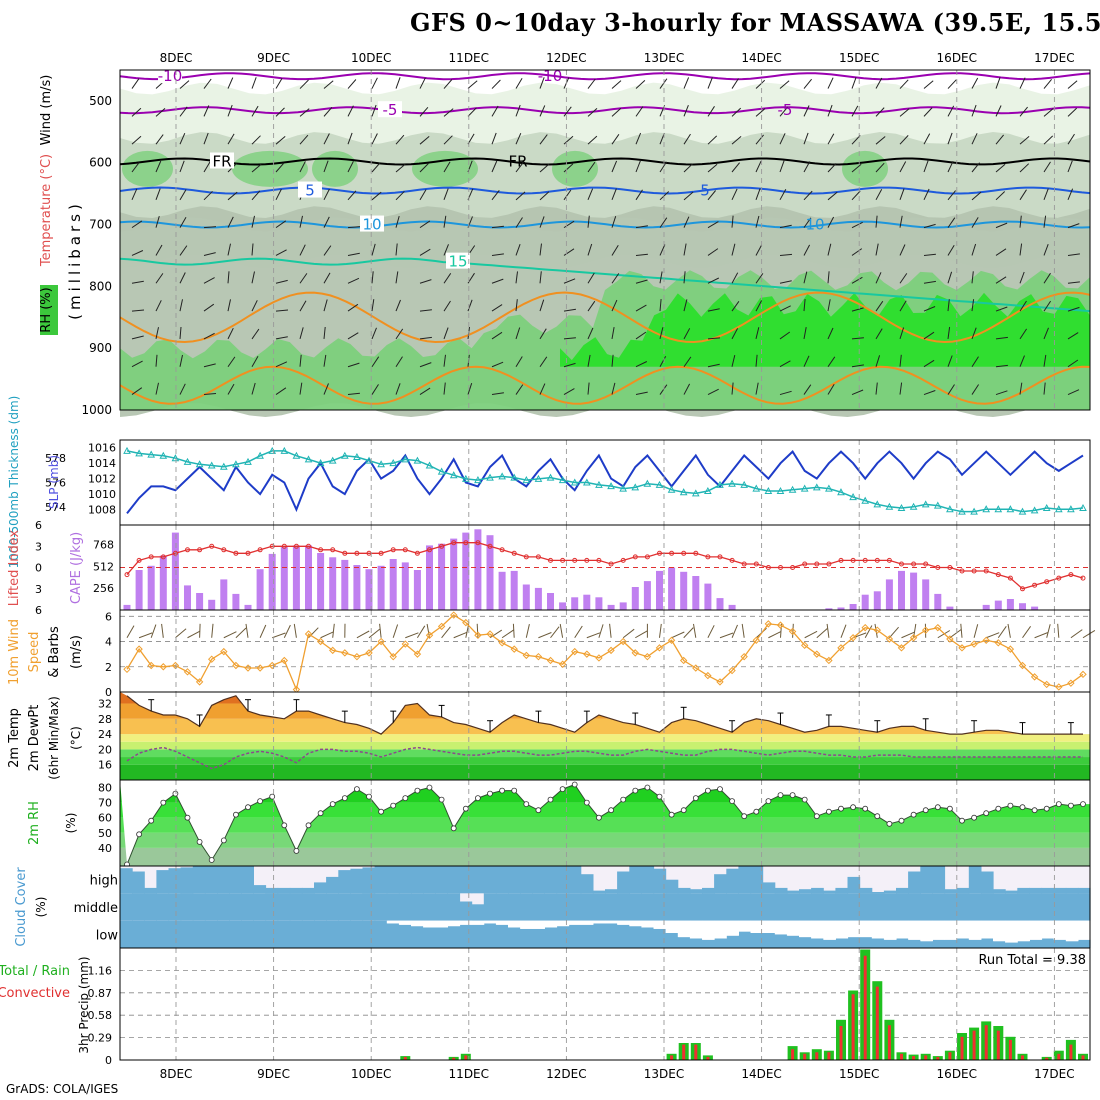 The width and height of the screenshot is (1100, 1100). I want to click on cape-tick: 512, so click(103, 566).